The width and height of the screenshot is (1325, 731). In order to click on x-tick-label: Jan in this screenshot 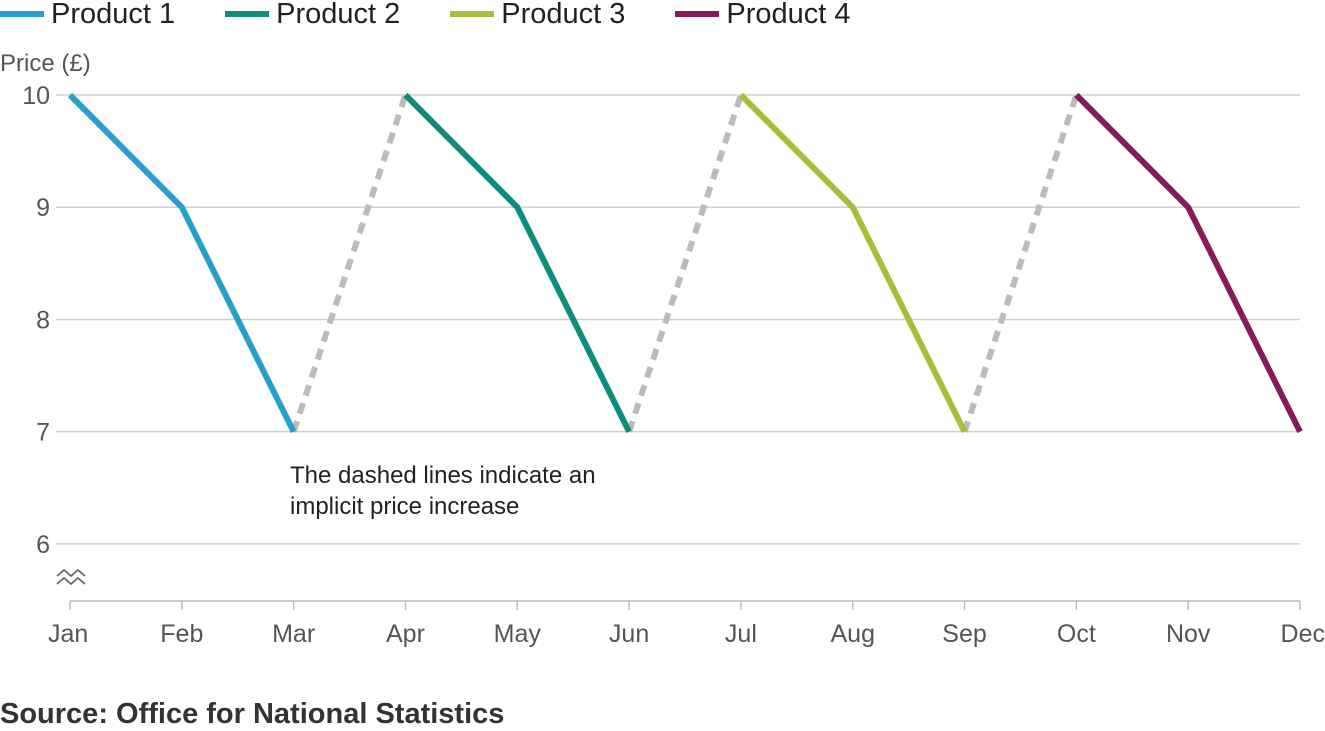, I will do `click(68, 634)`.